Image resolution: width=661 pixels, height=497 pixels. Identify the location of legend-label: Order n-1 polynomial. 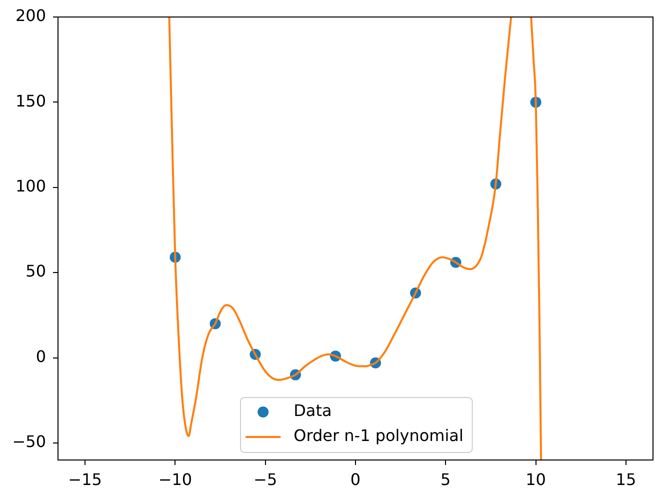
(379, 436).